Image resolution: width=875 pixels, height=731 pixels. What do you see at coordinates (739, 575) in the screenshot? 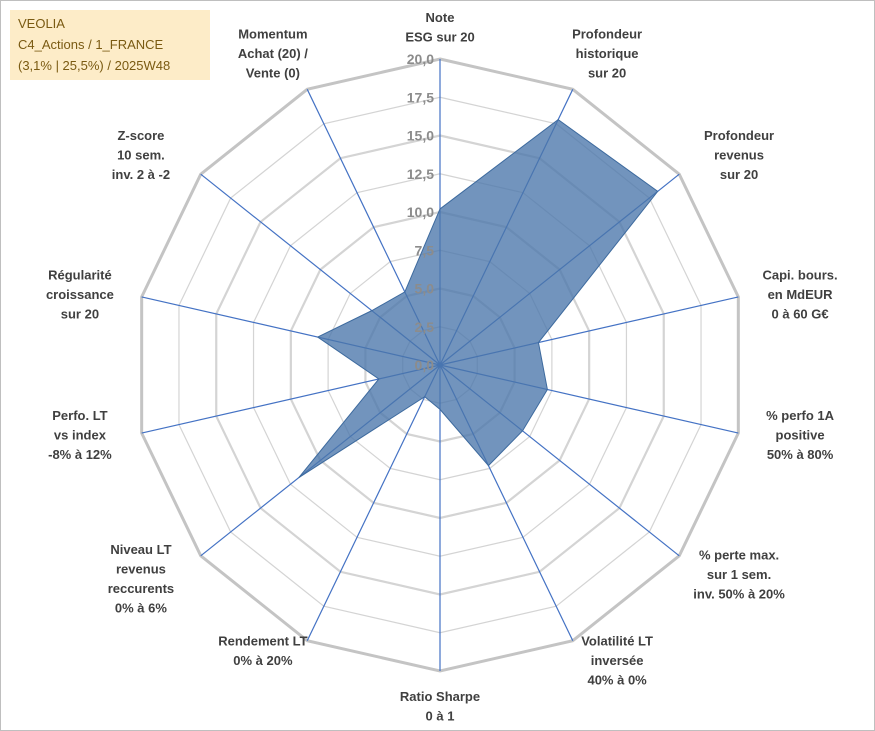
I see `axis-label: % perte max. sur 1 sem. inv. 50% à 20%` at bounding box center [739, 575].